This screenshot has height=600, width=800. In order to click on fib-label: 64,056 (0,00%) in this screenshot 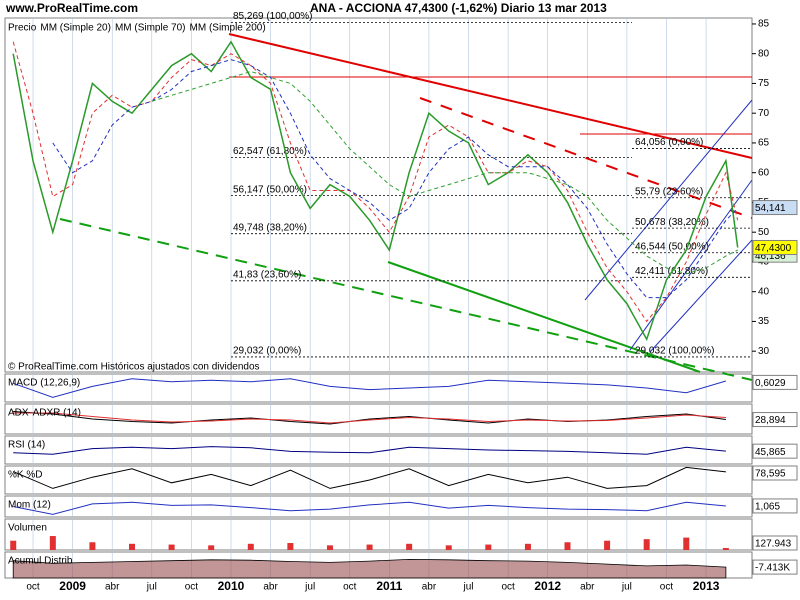, I will do `click(669, 142)`.